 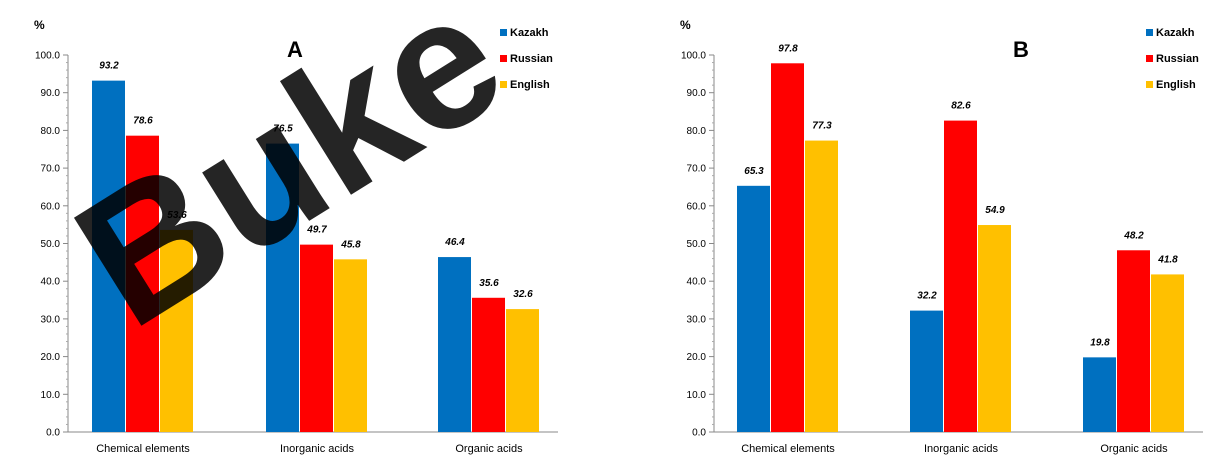 What do you see at coordinates (177, 215) in the screenshot?
I see `bar-value-label: 53.6` at bounding box center [177, 215].